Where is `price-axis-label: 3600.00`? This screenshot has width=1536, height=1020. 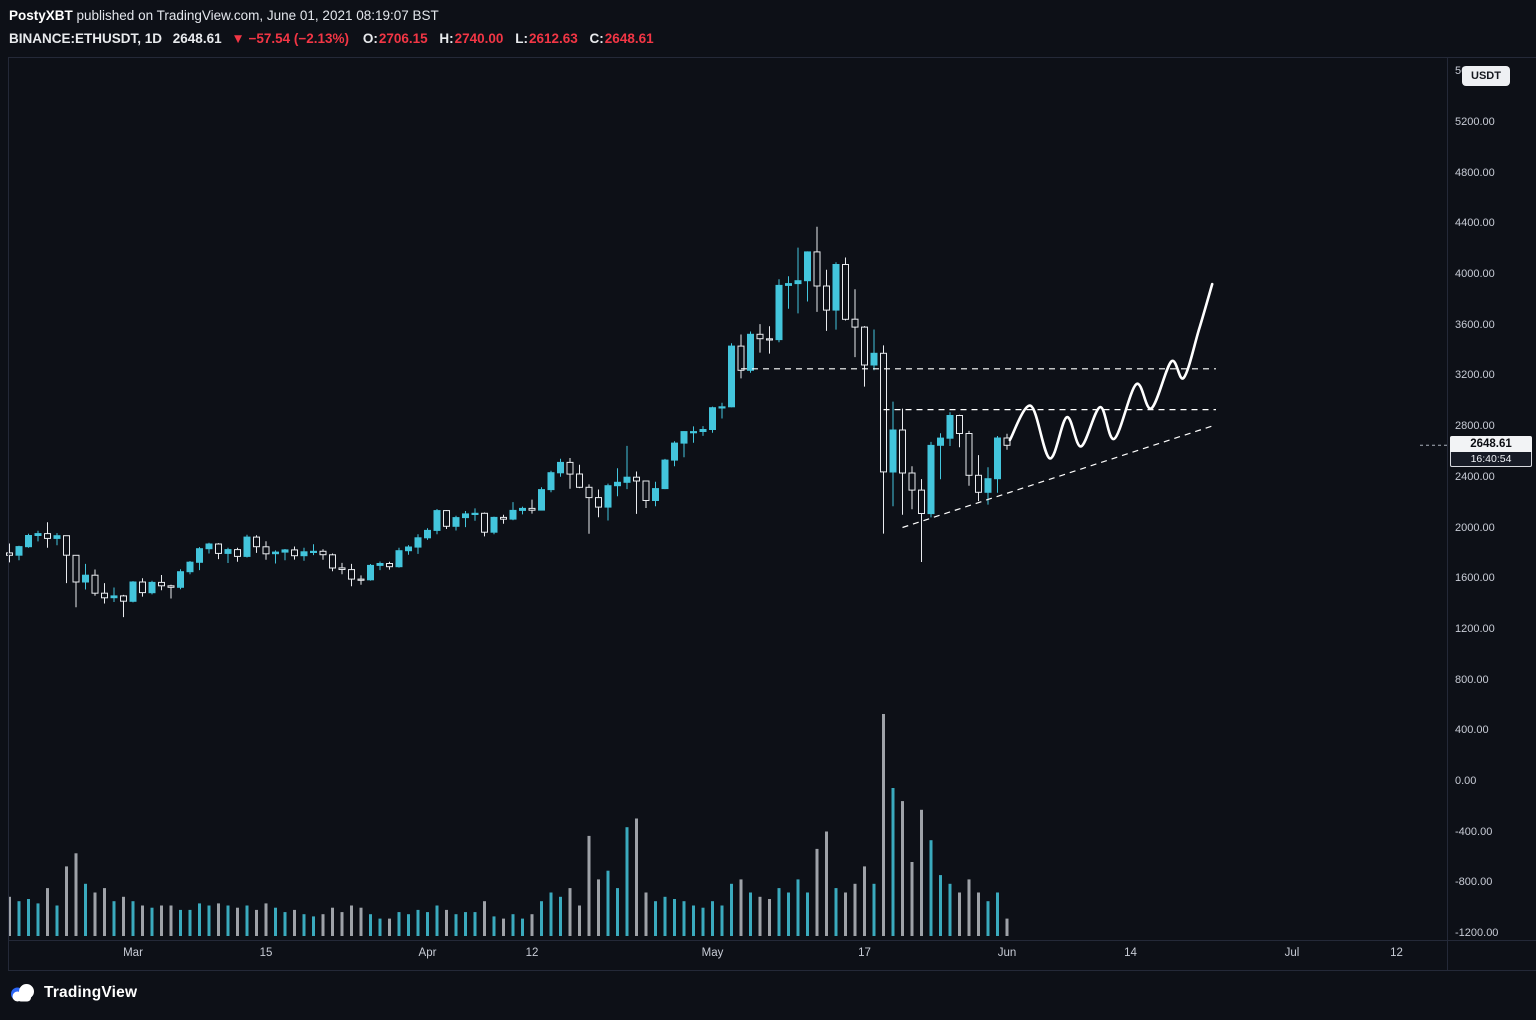 price-axis-label: 3600.00 is located at coordinates (1475, 324).